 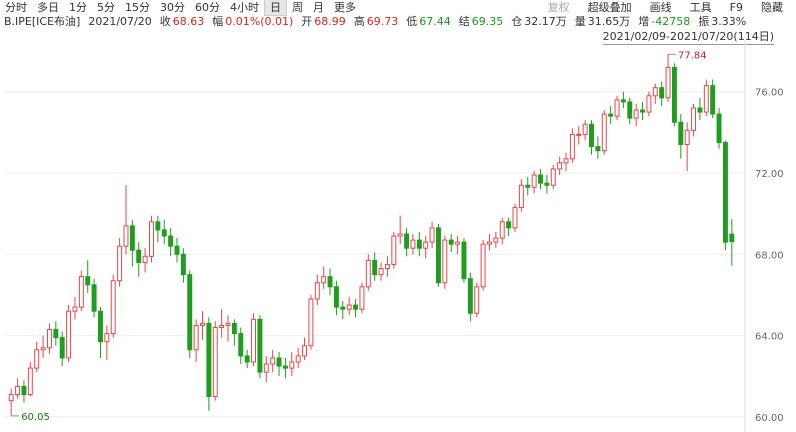 I want to click on period-button: 月, so click(x=318, y=7).